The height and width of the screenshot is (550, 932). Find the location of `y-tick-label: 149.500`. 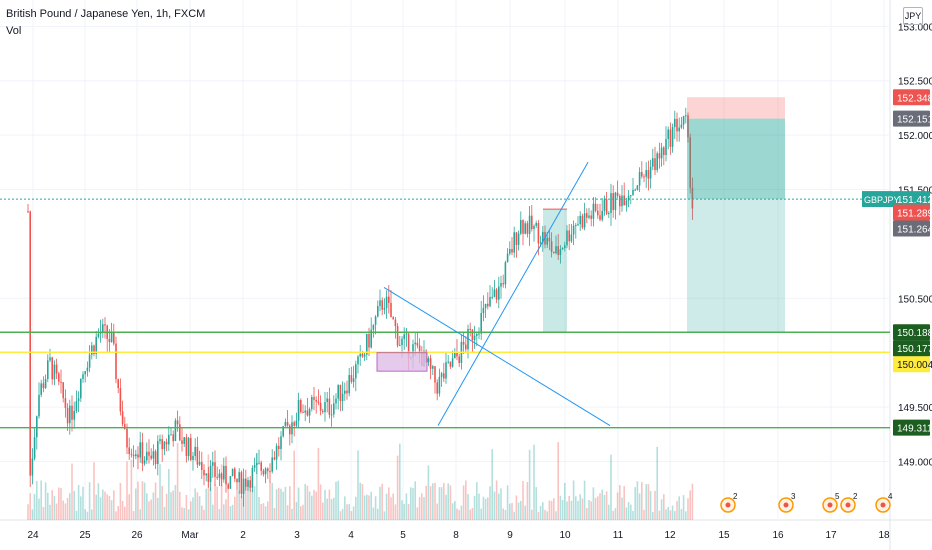

y-tick-label: 149.500 is located at coordinates (915, 408).